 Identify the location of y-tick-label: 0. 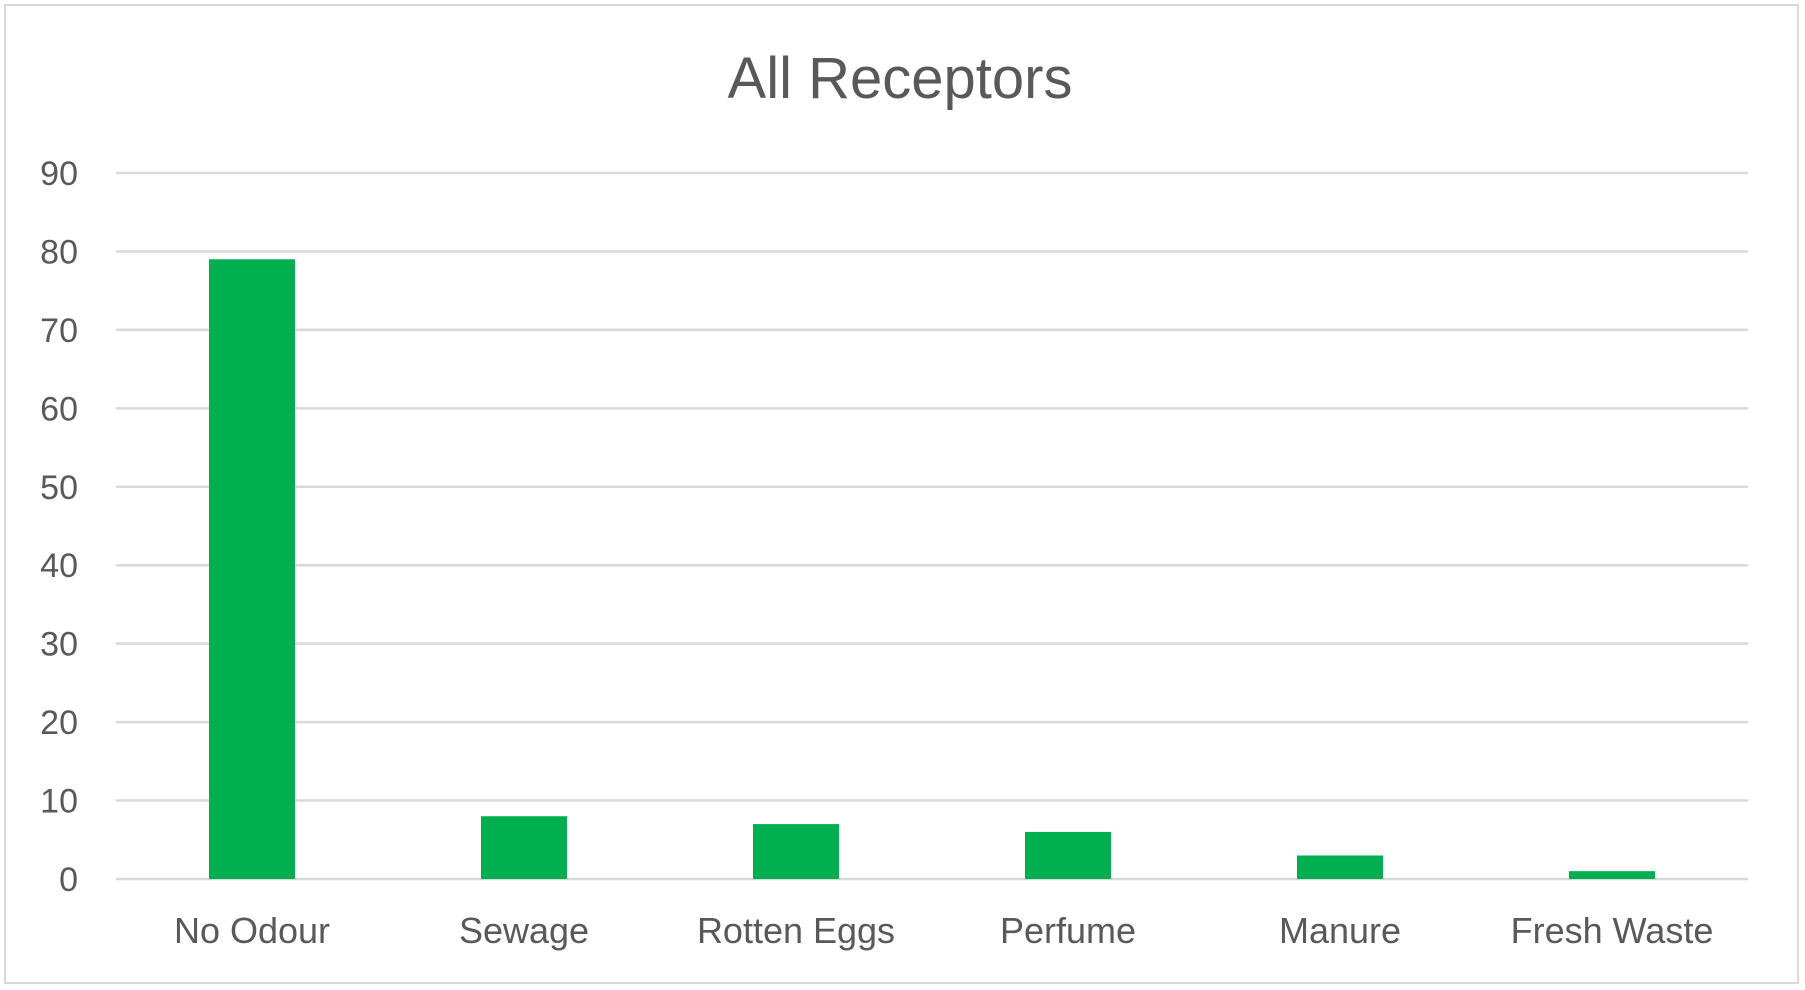
(68, 880).